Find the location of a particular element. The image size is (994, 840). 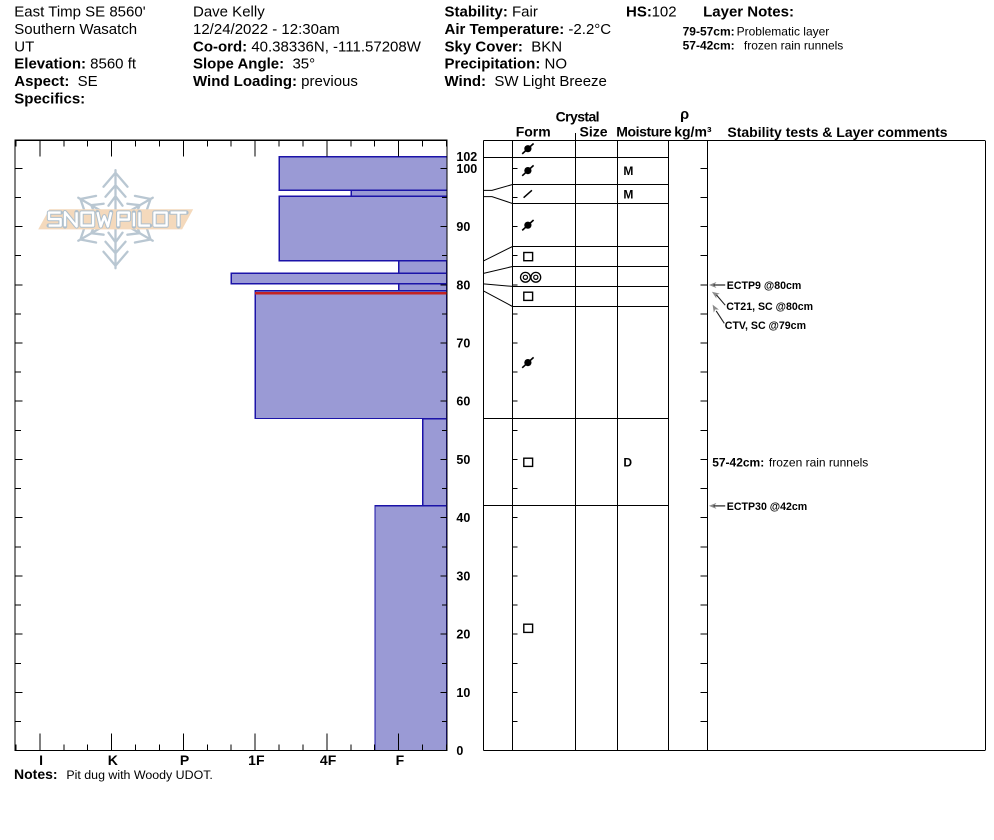

svg-text: P is located at coordinates (184, 760).